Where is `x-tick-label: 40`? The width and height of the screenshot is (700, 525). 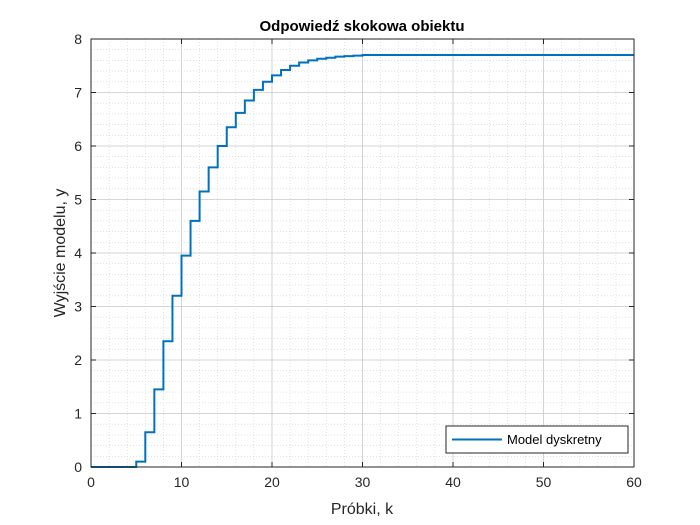 x-tick-label: 40 is located at coordinates (453, 482).